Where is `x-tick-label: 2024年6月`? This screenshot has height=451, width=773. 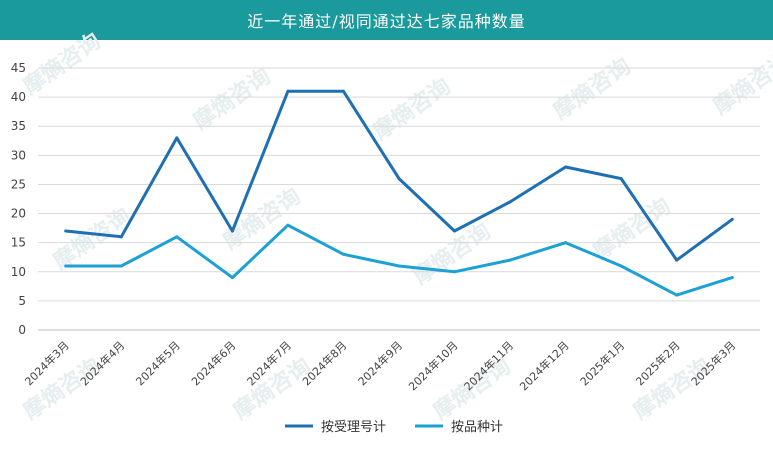
x-tick-label: 2024年6月 is located at coordinates (213, 363).